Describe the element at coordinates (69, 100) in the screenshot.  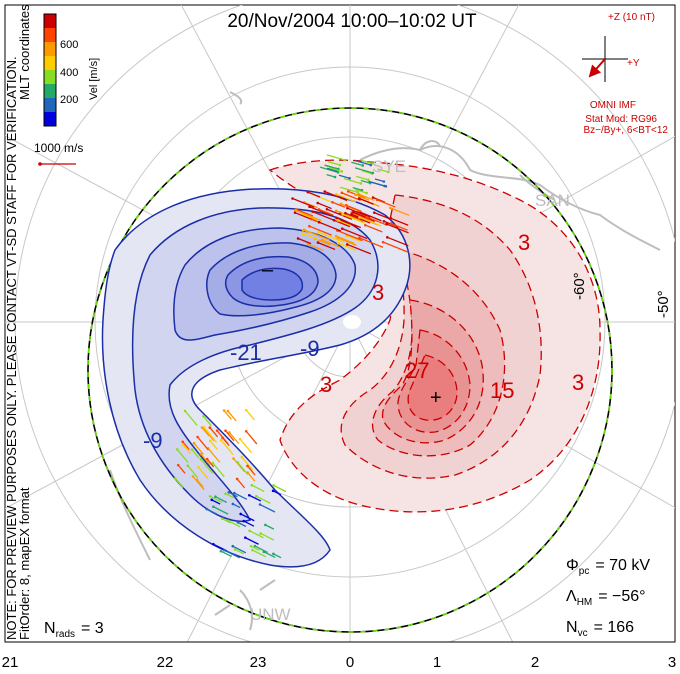
I see `colorbar-tick-200: 200` at that location.